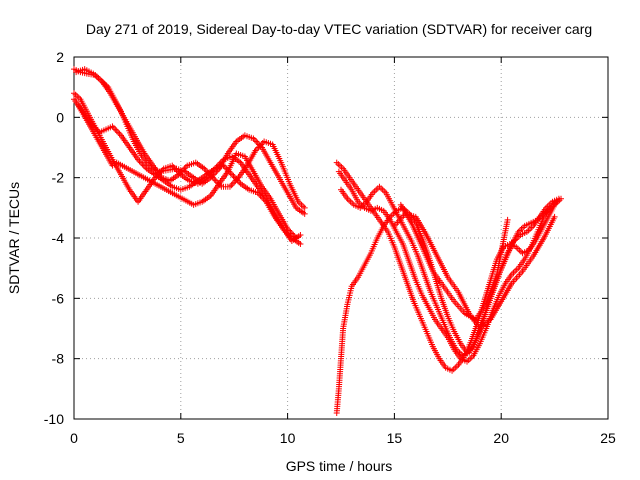 The image size is (640, 480). I want to click on y-tick-label: 2, so click(60, 57).